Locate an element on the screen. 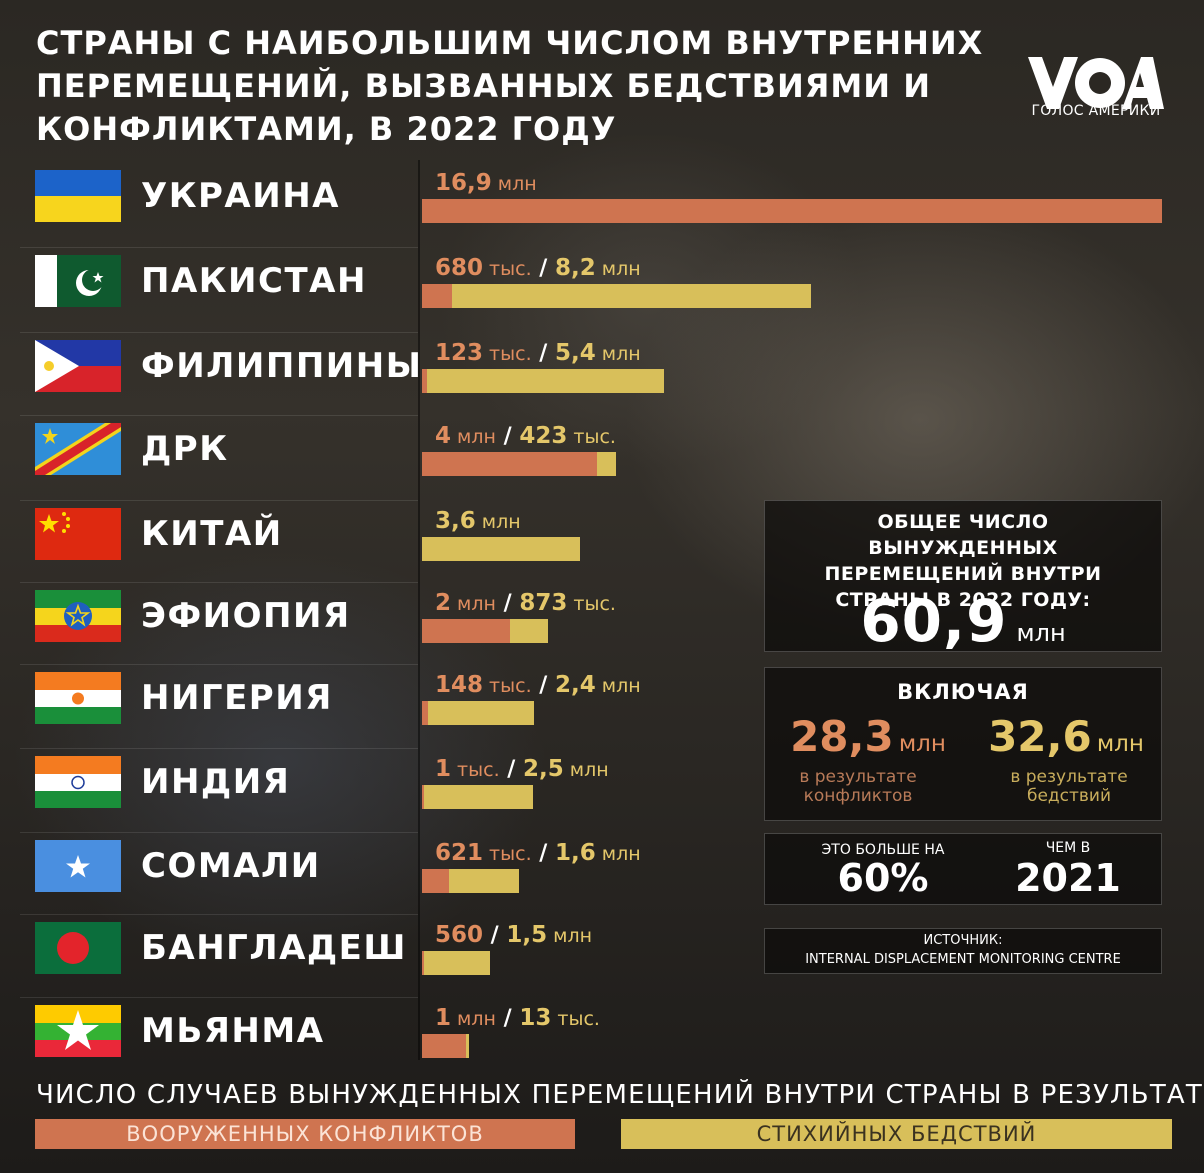  bangladesh-flag-icon is located at coordinates (78, 948).